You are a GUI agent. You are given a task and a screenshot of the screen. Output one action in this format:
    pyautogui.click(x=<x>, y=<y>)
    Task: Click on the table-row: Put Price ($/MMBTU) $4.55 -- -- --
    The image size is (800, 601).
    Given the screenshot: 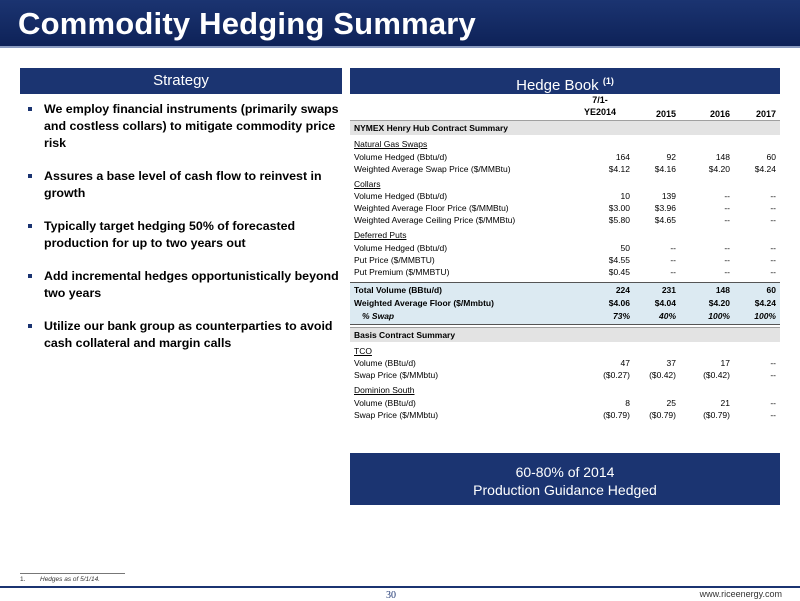 What is the action you would take?
    pyautogui.click(x=565, y=259)
    